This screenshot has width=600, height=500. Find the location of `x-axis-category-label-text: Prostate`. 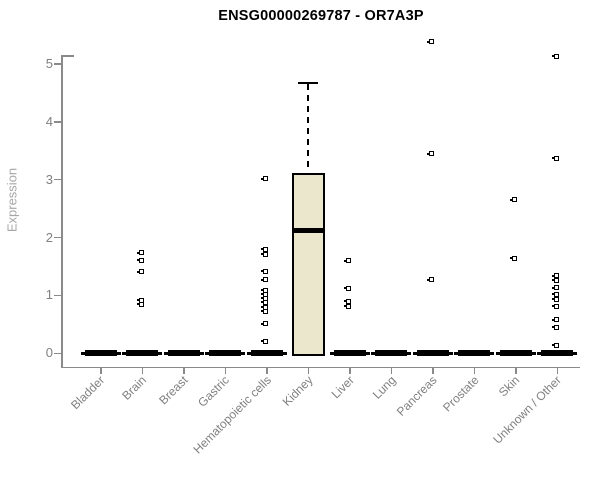

x-axis-category-label-text: Prostate is located at coordinates (460, 394).